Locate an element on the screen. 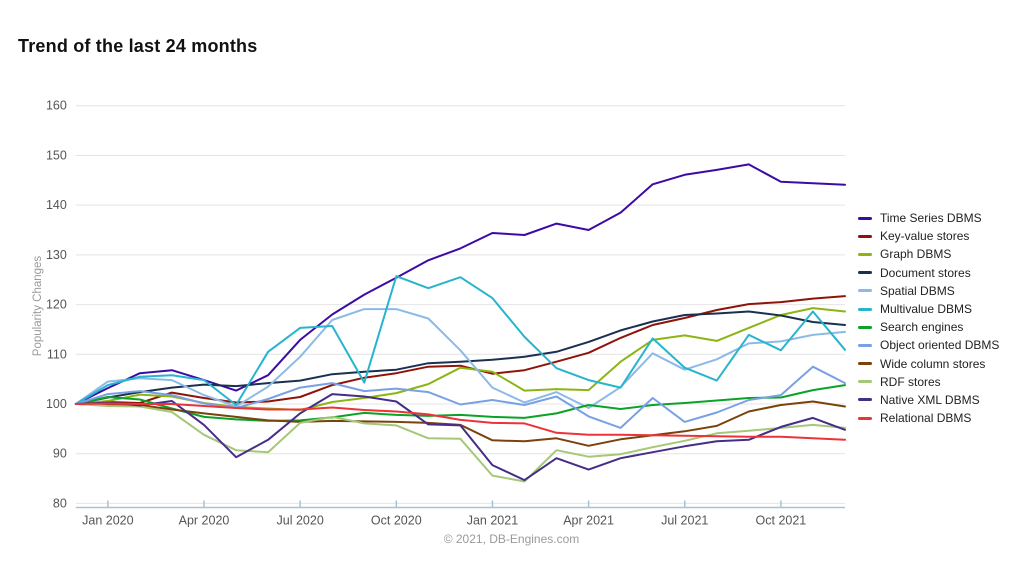 This screenshot has height=580, width=1023. series-line-document-stores is located at coordinates (460, 357).